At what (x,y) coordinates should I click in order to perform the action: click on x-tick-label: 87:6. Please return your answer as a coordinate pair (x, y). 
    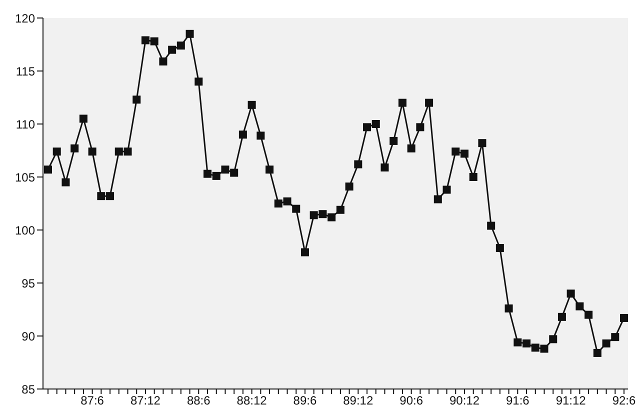
    Looking at the image, I should click on (92, 401).